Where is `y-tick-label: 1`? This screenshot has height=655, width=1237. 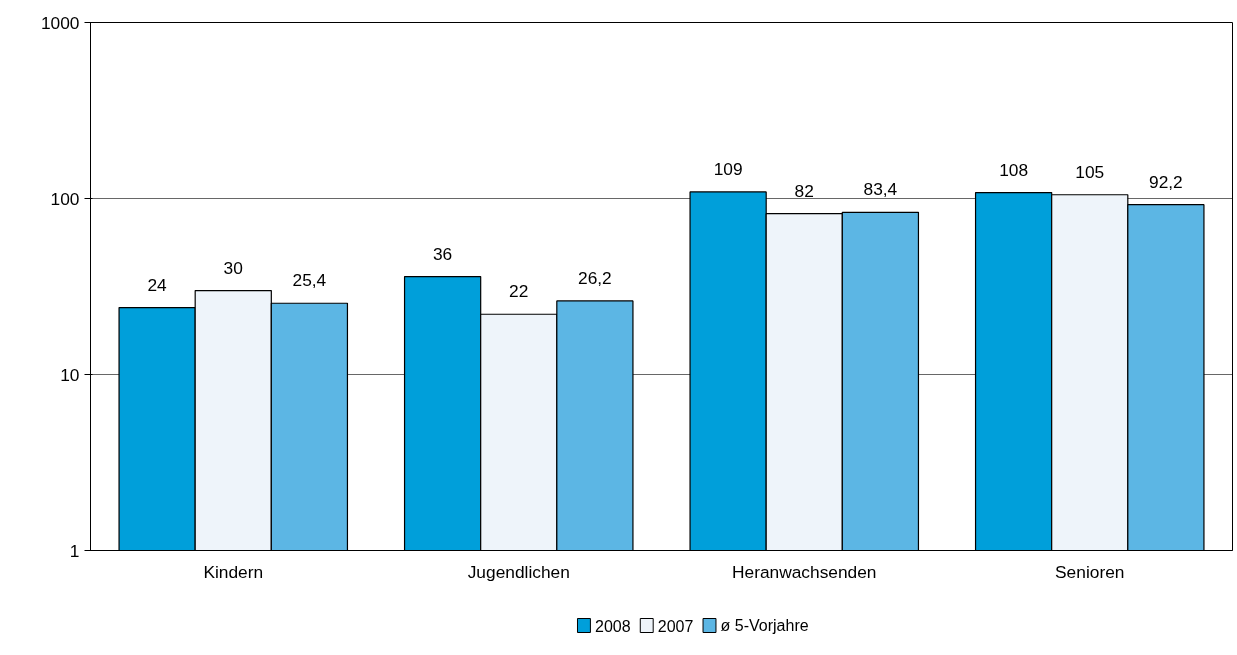
y-tick-label: 1 is located at coordinates (74, 550).